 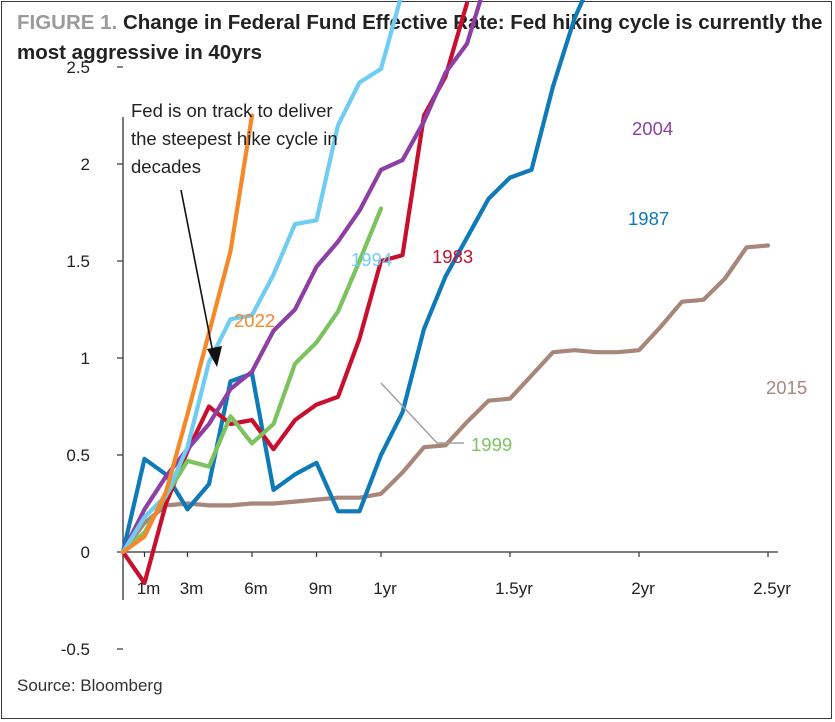 I want to click on series-label-2004: 2004, so click(x=652, y=128).